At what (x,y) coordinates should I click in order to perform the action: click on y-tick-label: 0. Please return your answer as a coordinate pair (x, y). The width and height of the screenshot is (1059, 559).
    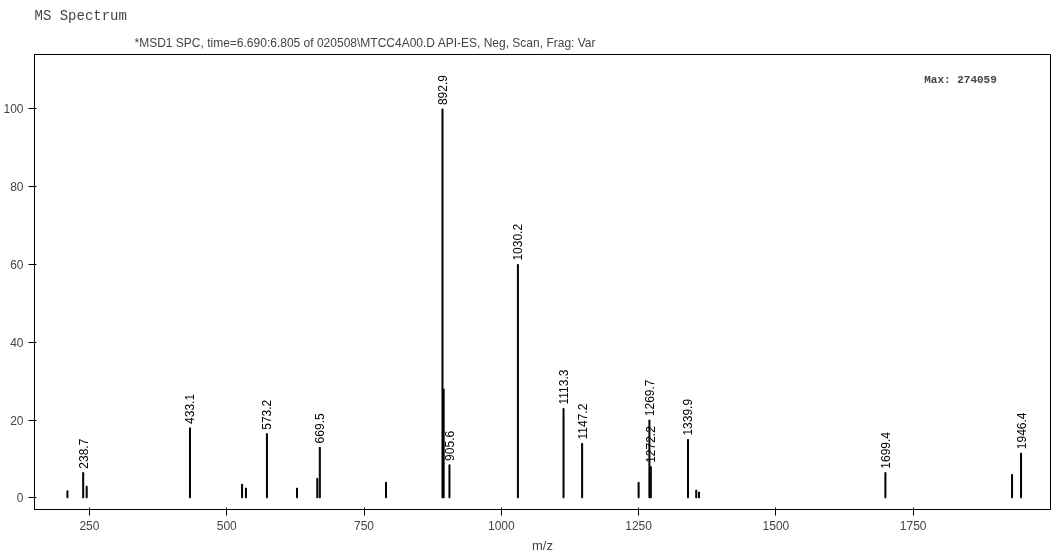
    Looking at the image, I should click on (20, 498).